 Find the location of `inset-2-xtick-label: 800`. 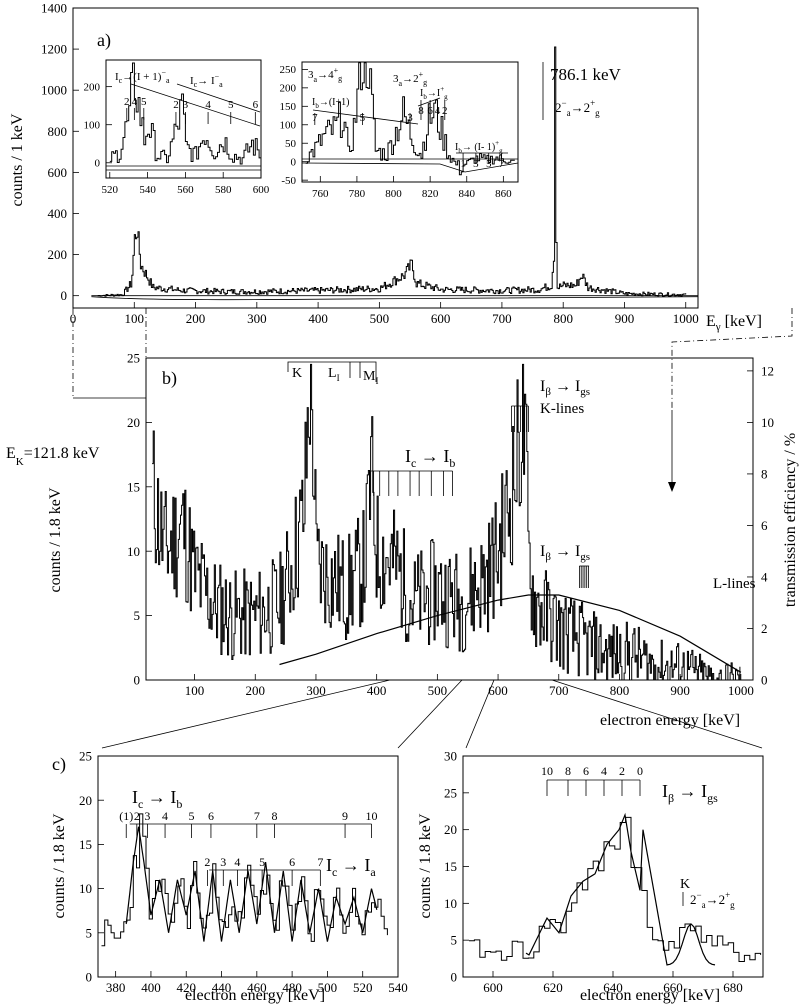

inset-2-xtick-label: 800 is located at coordinates (393, 194).